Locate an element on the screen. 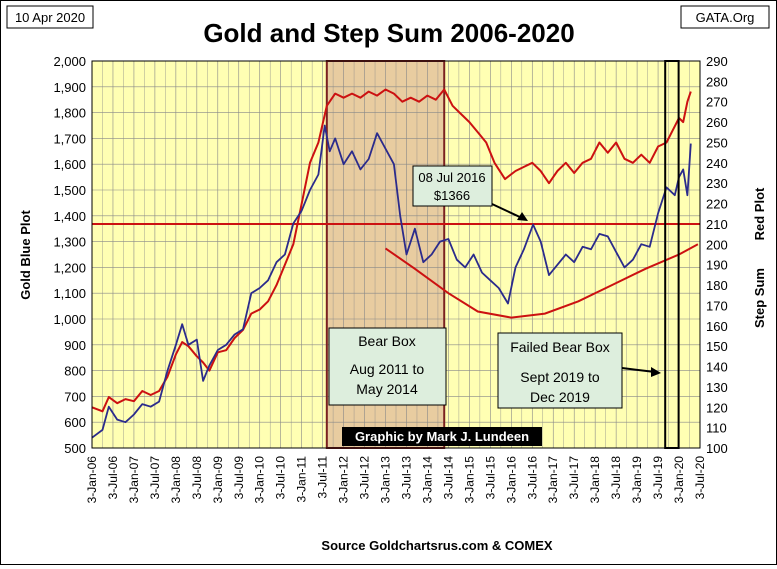 Image resolution: width=777 pixels, height=569 pixels. failed-box-title: Failed Bear Box is located at coordinates (560, 347).